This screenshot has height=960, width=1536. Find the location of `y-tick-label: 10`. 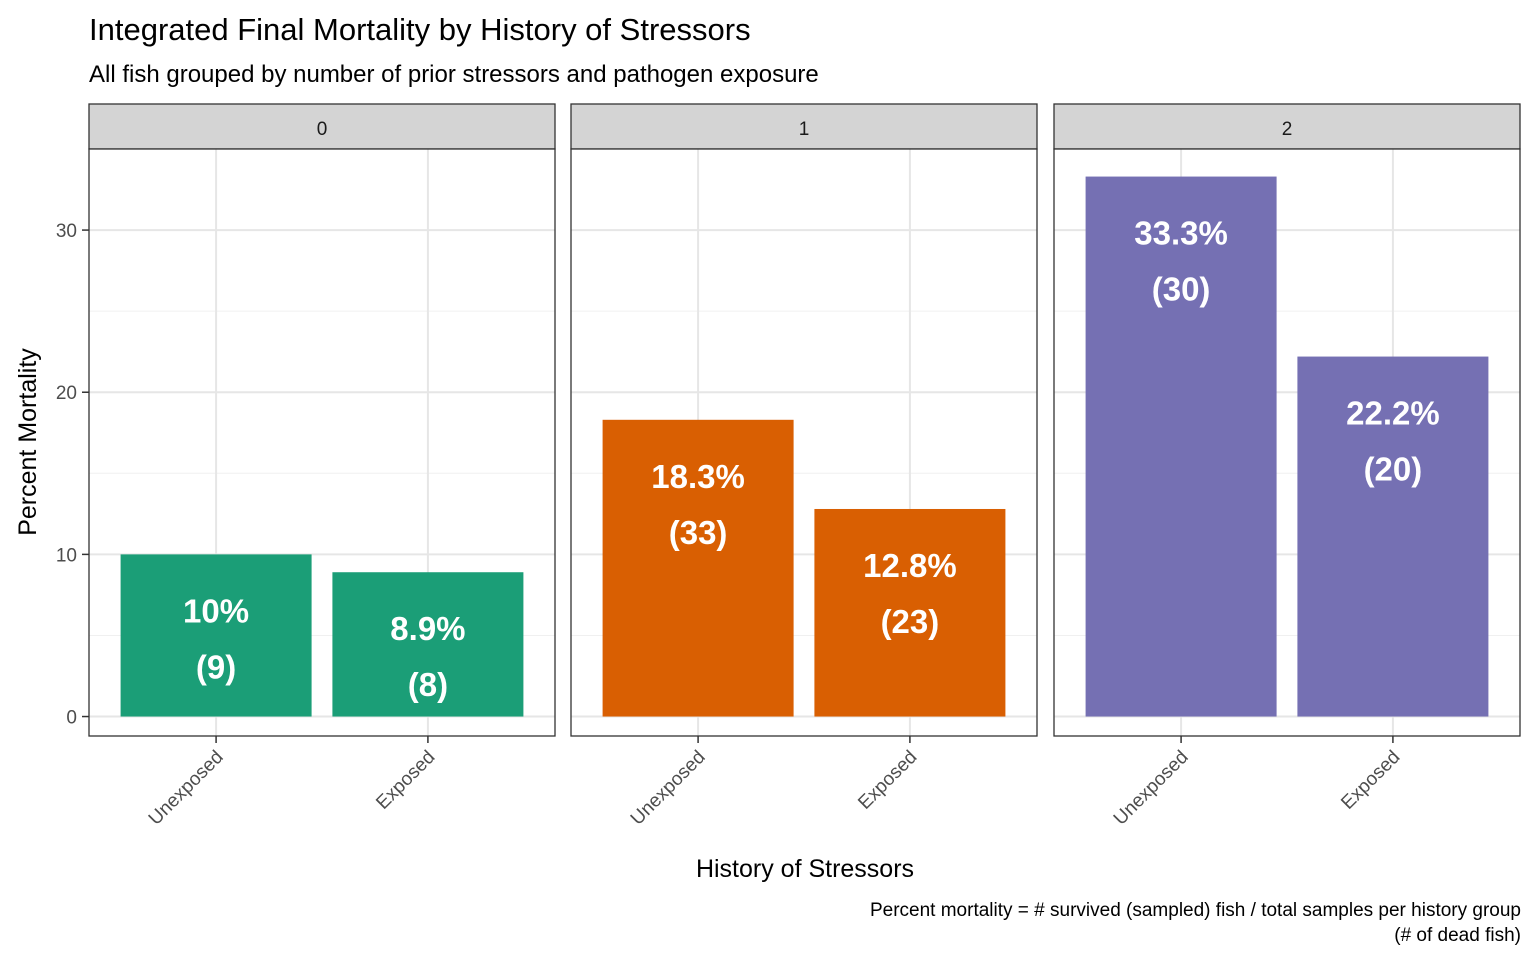

y-tick-label: 10 is located at coordinates (66, 555).